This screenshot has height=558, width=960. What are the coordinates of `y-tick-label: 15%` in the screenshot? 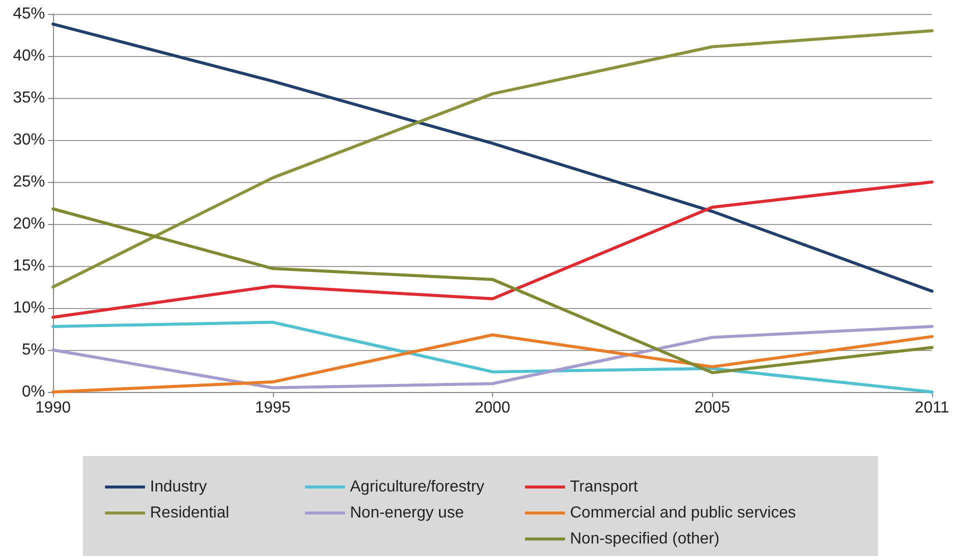 It's located at (28, 266).